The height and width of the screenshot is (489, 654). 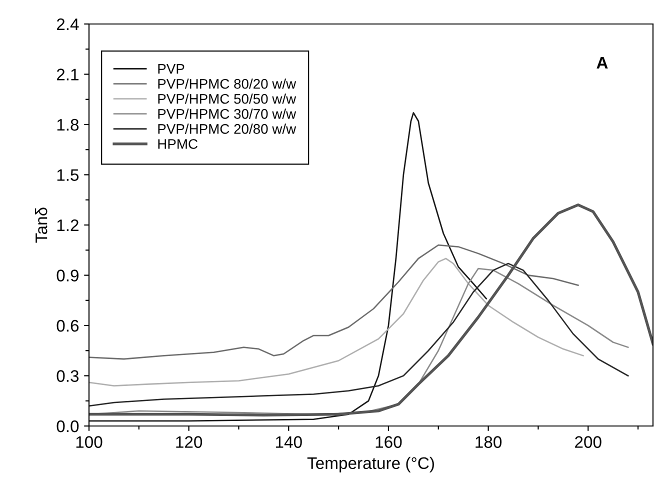 I want to click on y-tick-label: 0.3, so click(x=67, y=376).